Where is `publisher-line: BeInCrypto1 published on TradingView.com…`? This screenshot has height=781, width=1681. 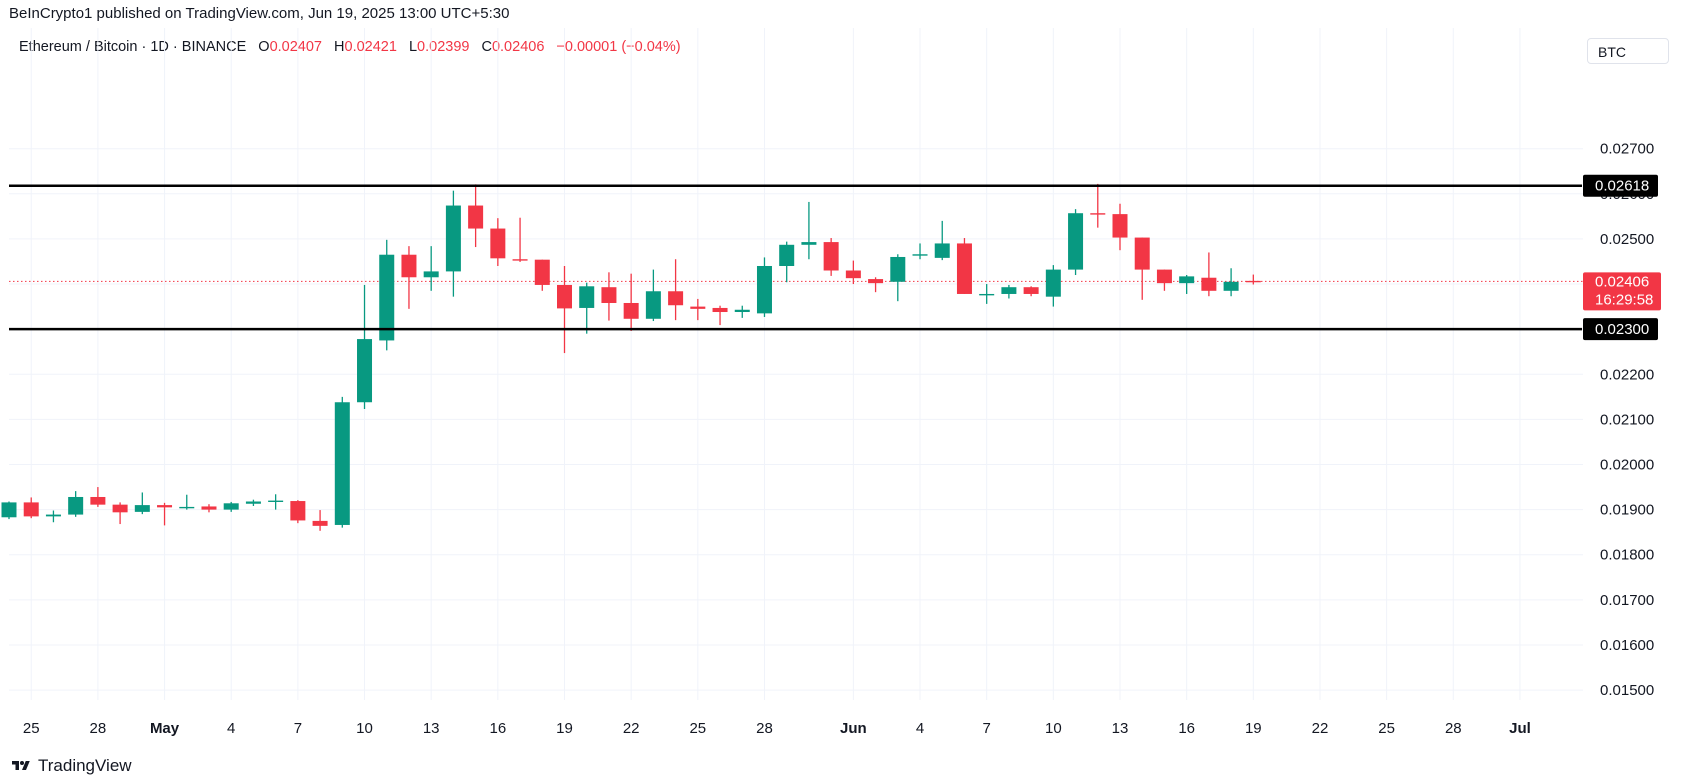
publisher-line: BeInCrypto1 published on TradingView.com… is located at coordinates (259, 13).